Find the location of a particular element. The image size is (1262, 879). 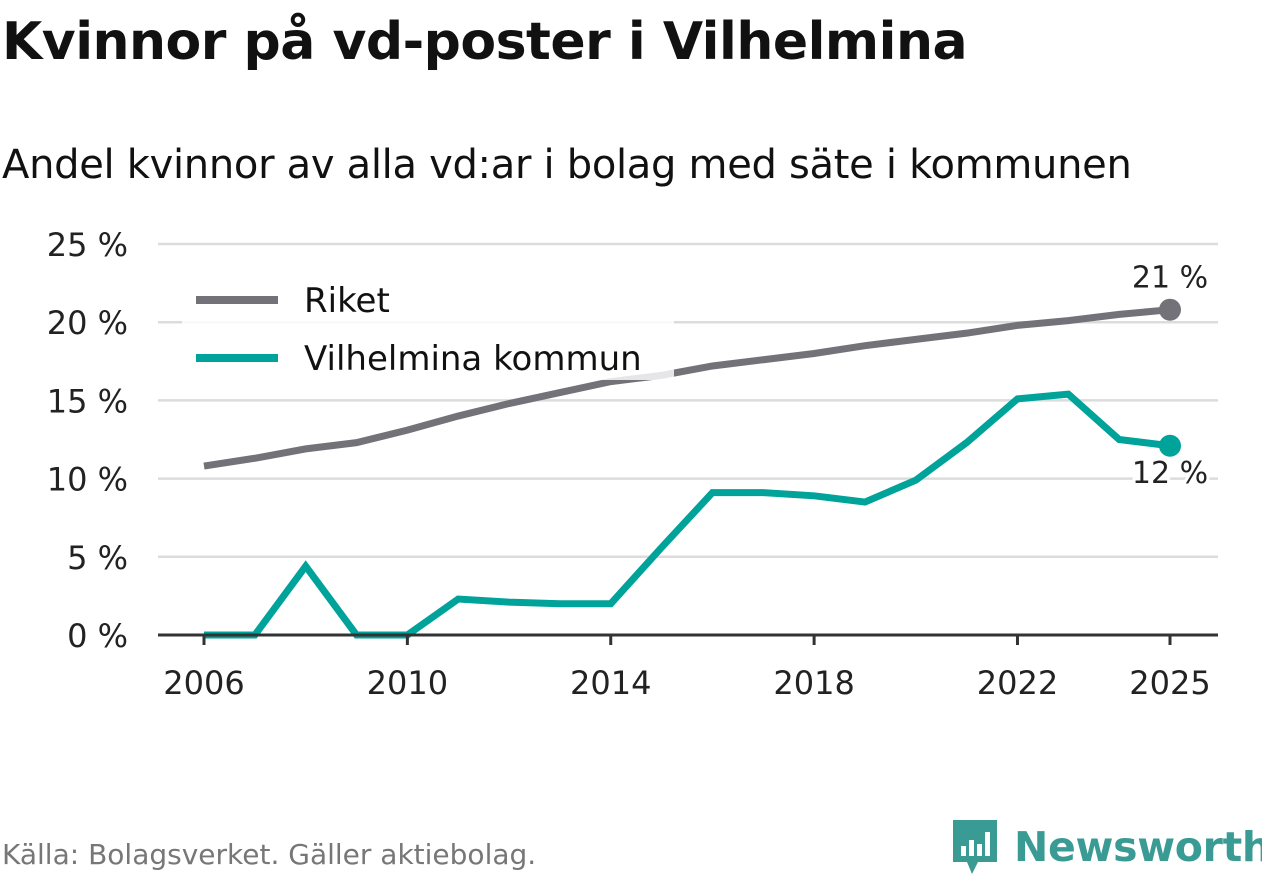

brand-name: Newsworthy is located at coordinates (1138, 847).